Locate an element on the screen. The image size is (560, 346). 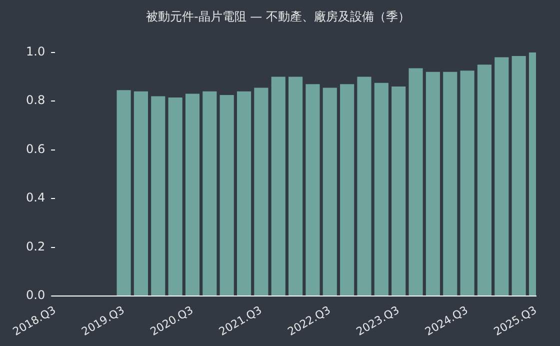
y-tick-label: 0.6 is located at coordinates (36, 149).